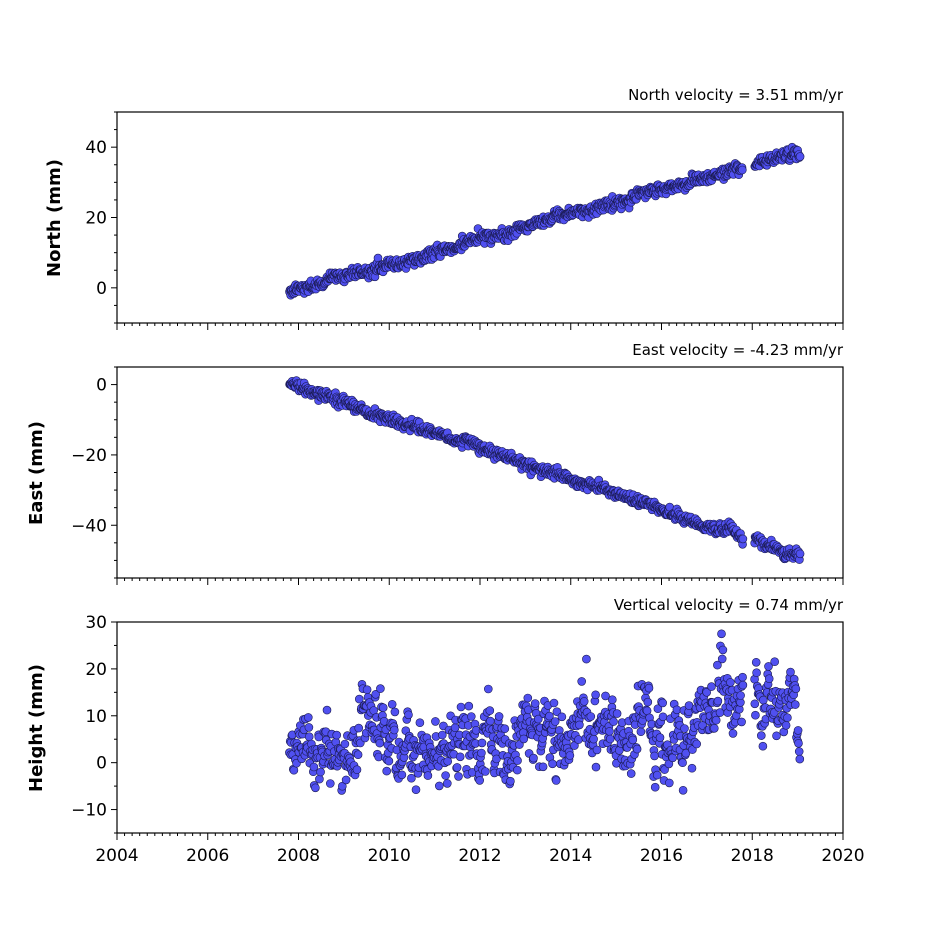 This screenshot has width=937, height=937. Describe the element at coordinates (479, 856) in the screenshot. I see `x-tick-label: 2012` at that location.